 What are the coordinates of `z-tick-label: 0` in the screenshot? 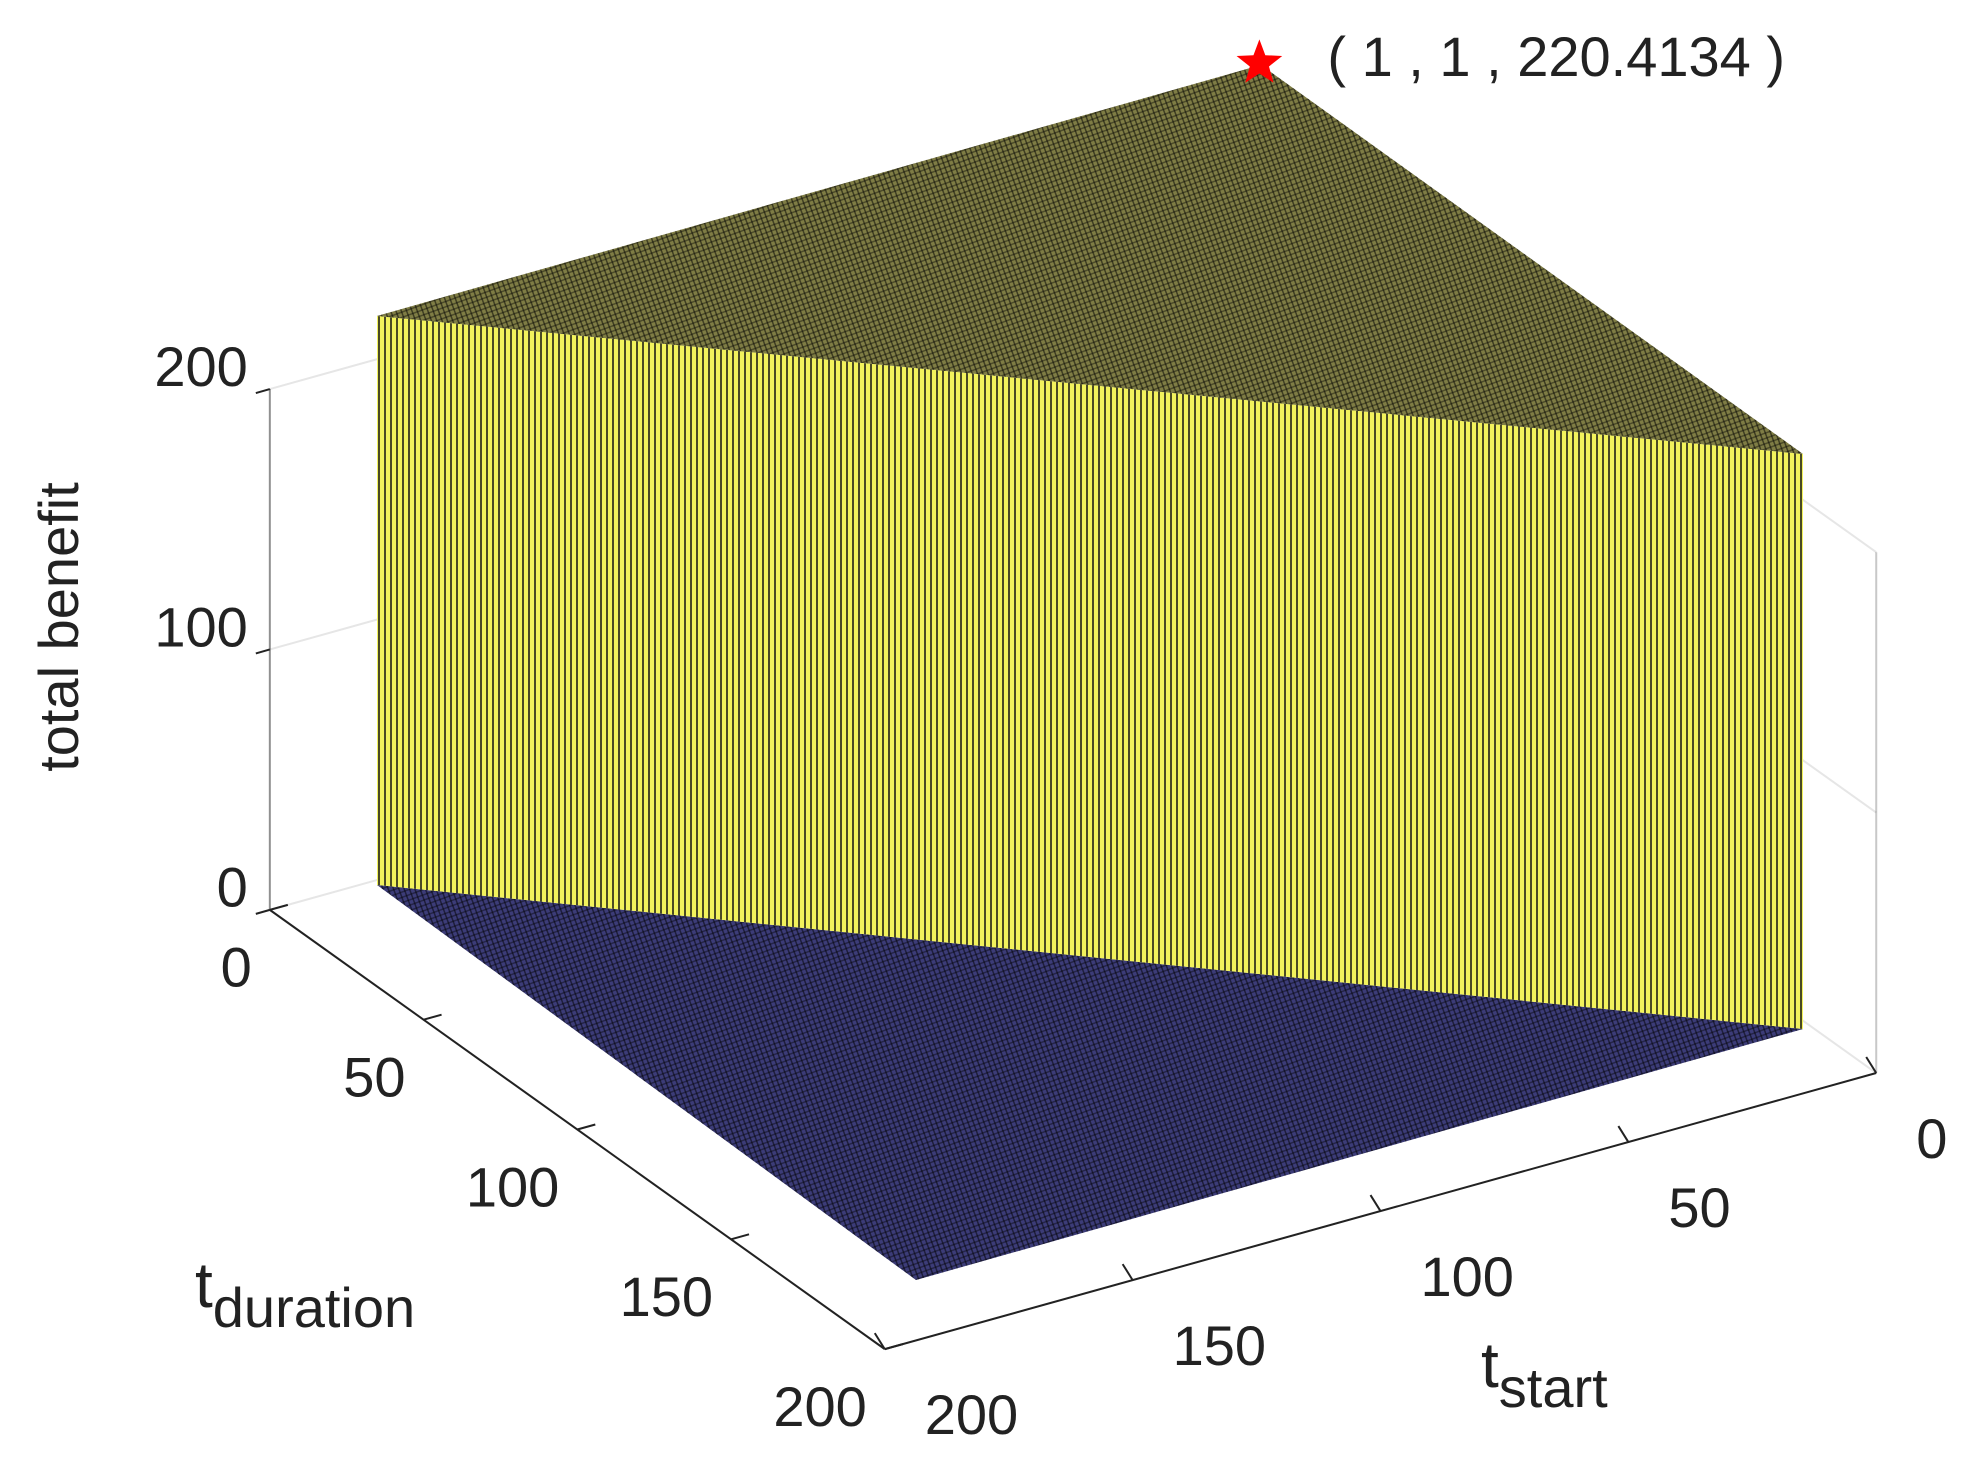 It's located at (232, 887).